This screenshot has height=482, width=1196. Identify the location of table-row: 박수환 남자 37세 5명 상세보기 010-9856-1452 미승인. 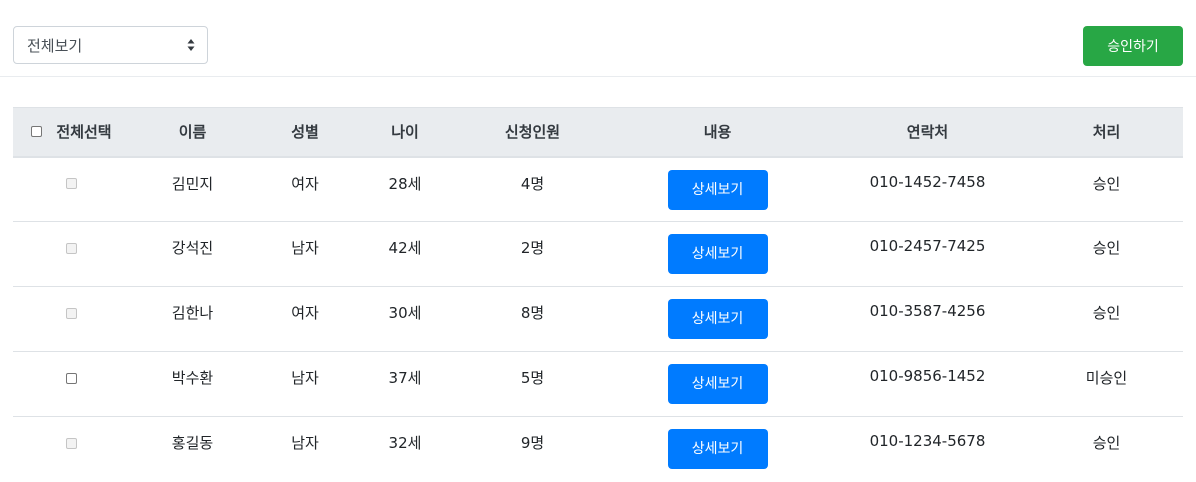
(598, 384).